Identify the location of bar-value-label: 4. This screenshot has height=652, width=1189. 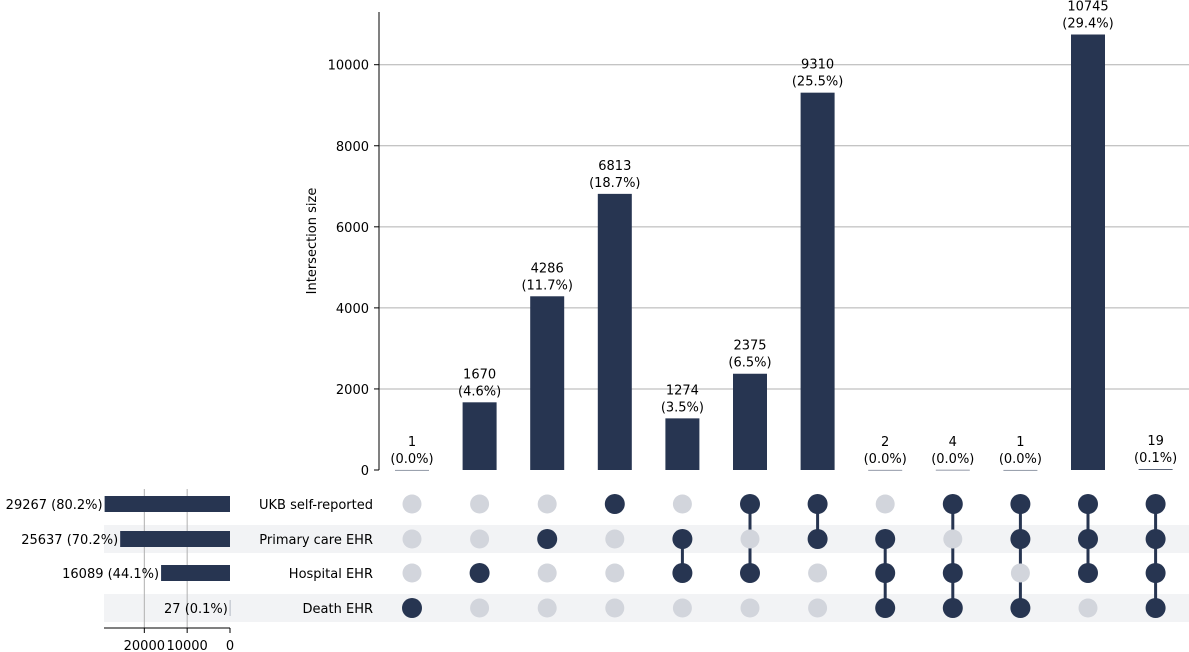
(953, 442).